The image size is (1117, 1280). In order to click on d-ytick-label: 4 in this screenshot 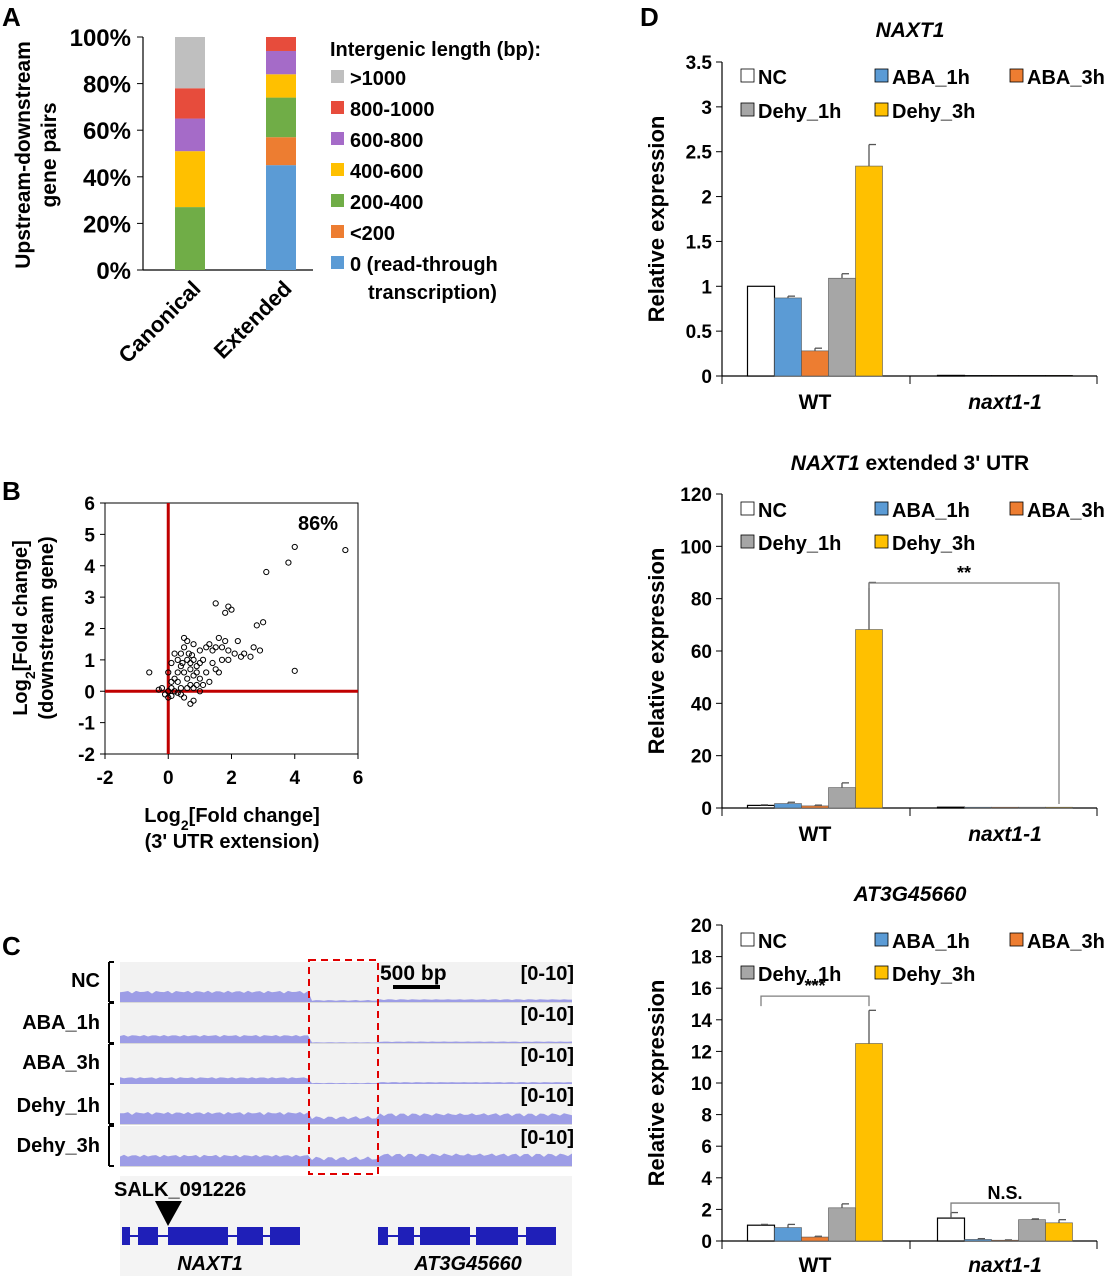, I will do `click(706, 1179)`.